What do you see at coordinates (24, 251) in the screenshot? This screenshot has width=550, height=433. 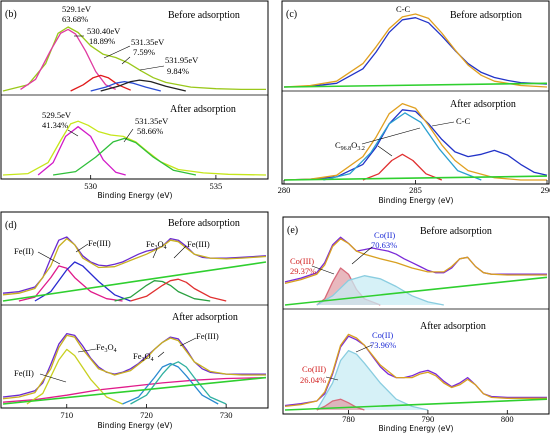 I see `anno-d-fe2-top: Fe(II)` at bounding box center [24, 251].